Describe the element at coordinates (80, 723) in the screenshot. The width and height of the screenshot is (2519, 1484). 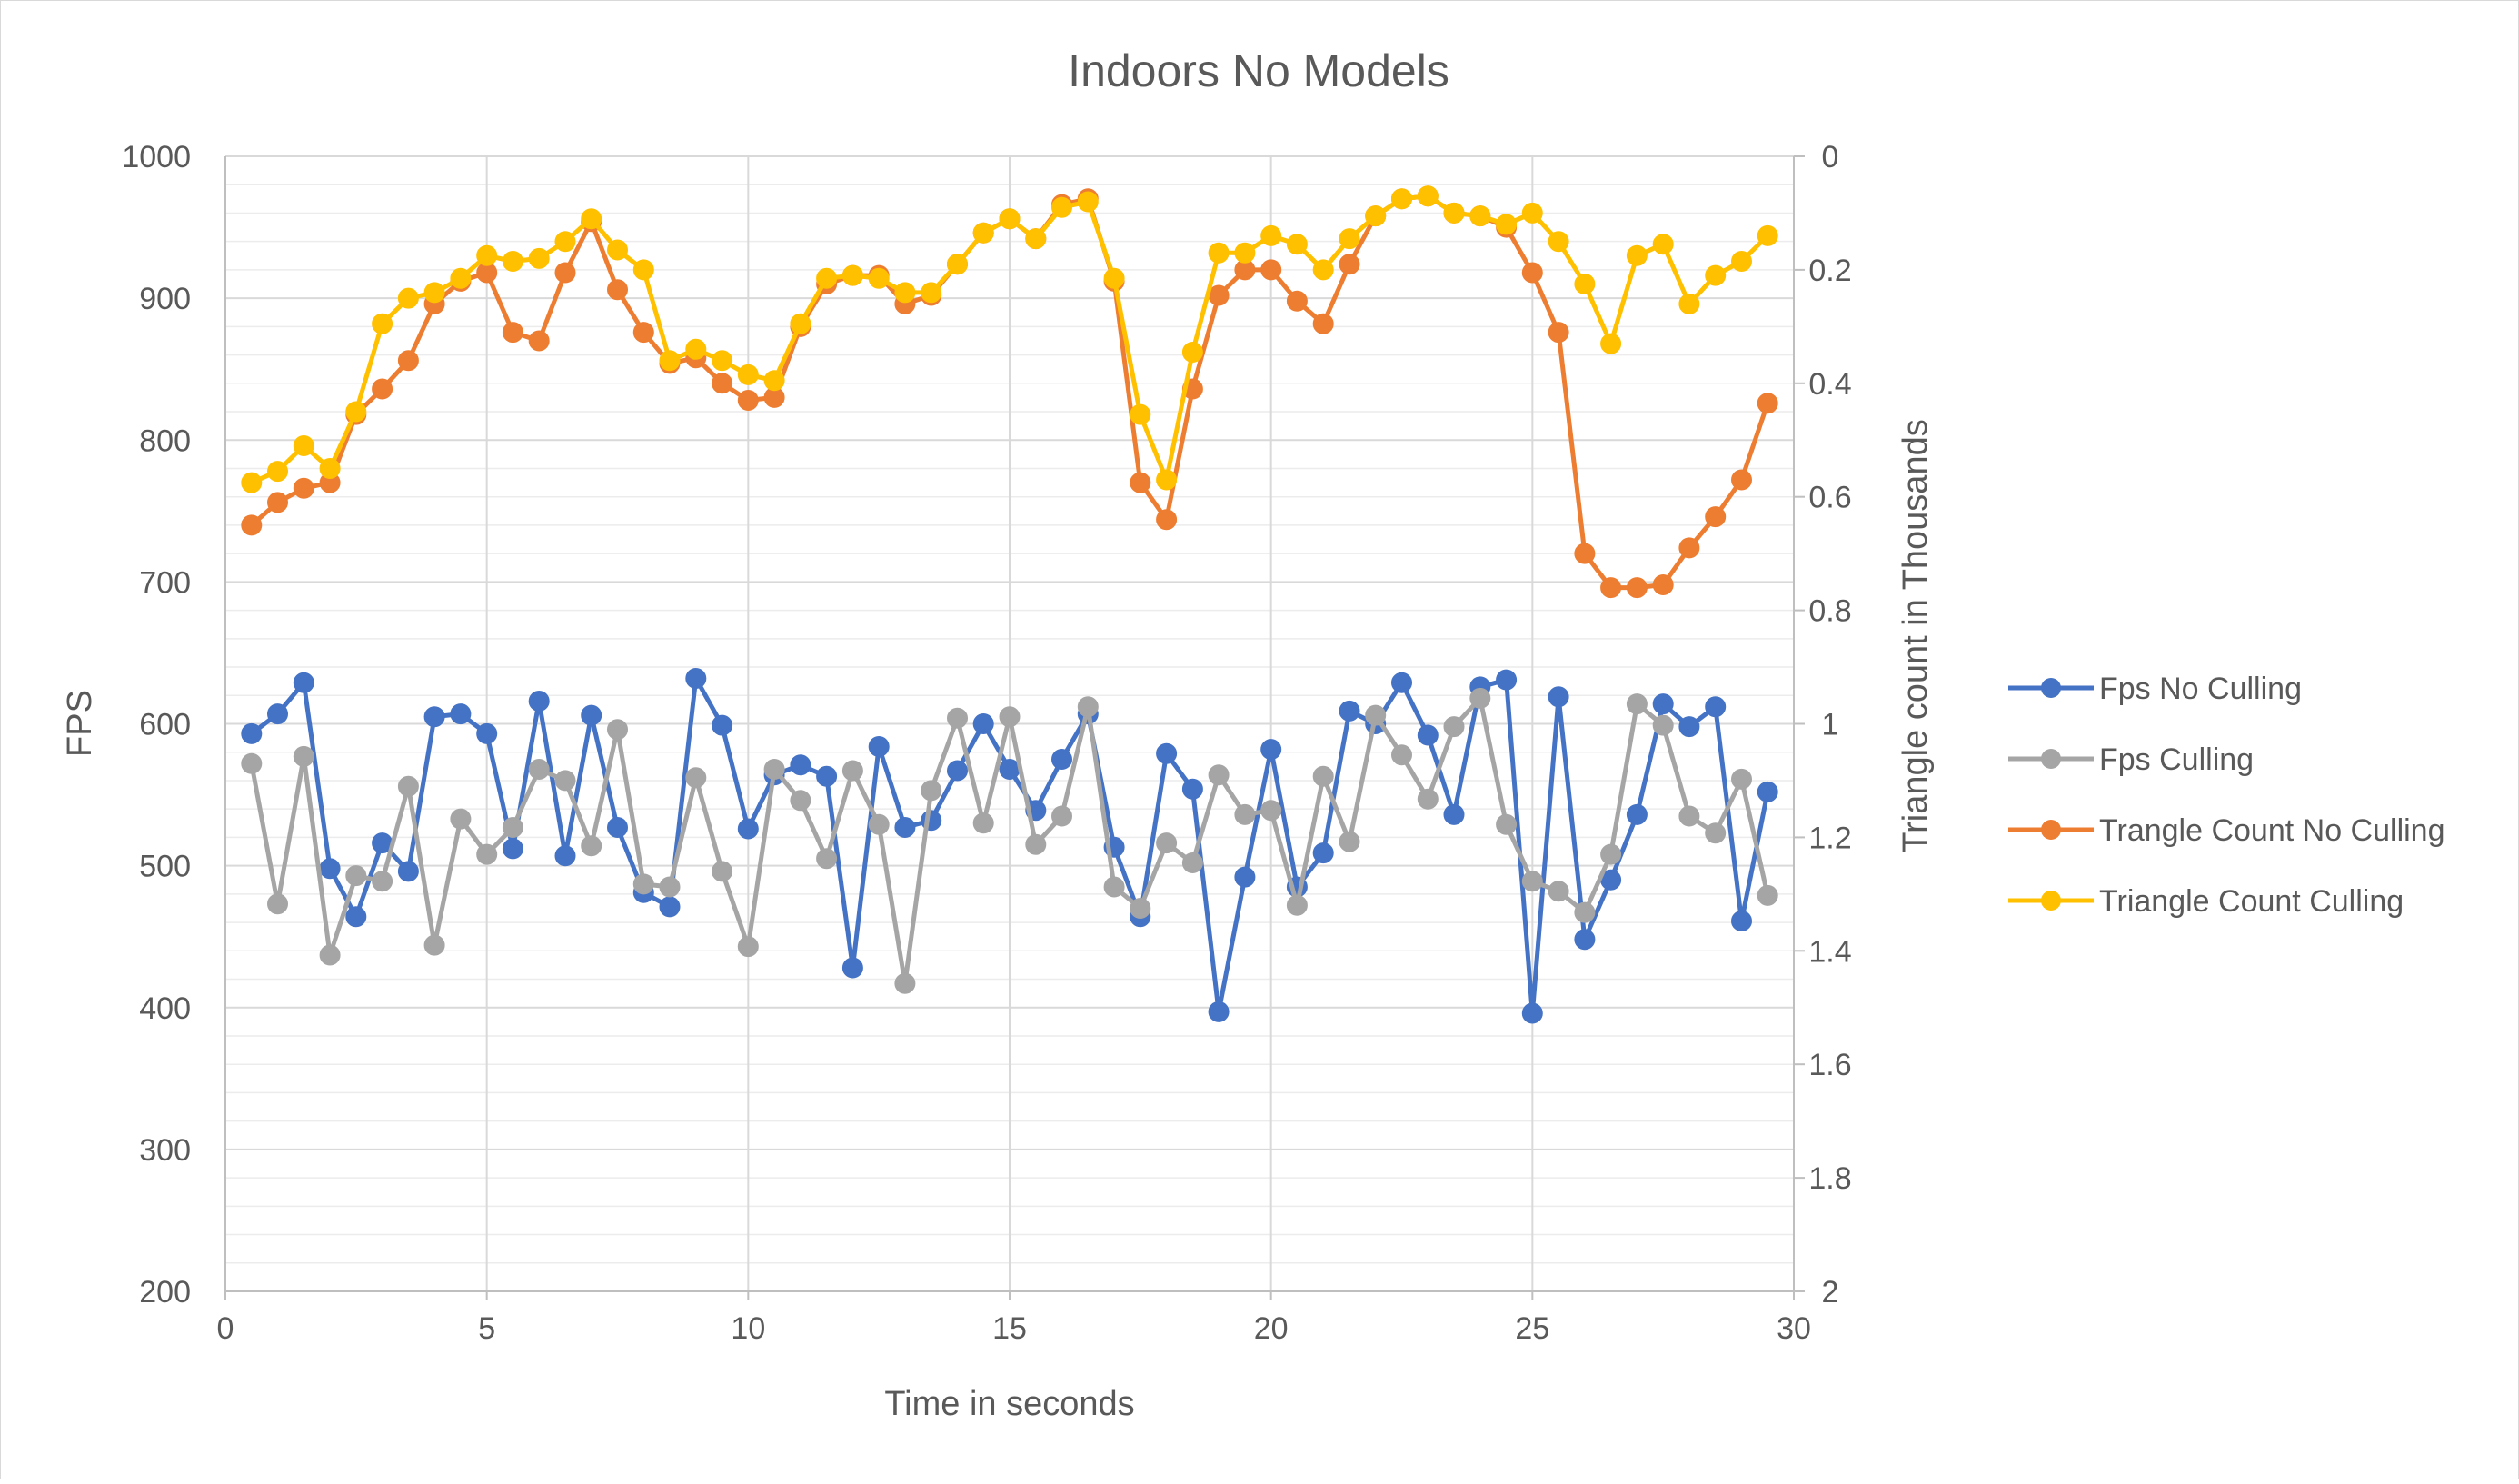
I see `y-axis-label: FPS` at that location.